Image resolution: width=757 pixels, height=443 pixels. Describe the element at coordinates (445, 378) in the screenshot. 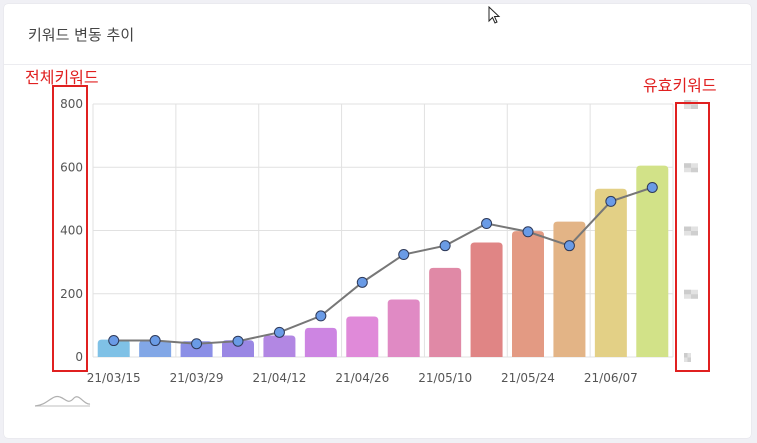

I see `x-tick-label: 21/05/10` at that location.